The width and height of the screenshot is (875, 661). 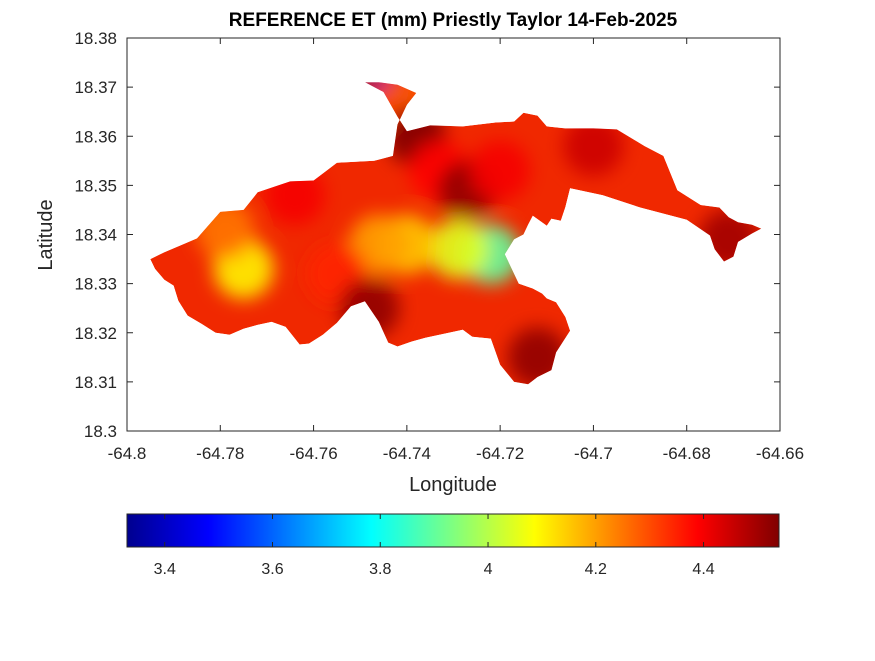 What do you see at coordinates (95, 235) in the screenshot?
I see `y-tick-label: 18.34` at bounding box center [95, 235].